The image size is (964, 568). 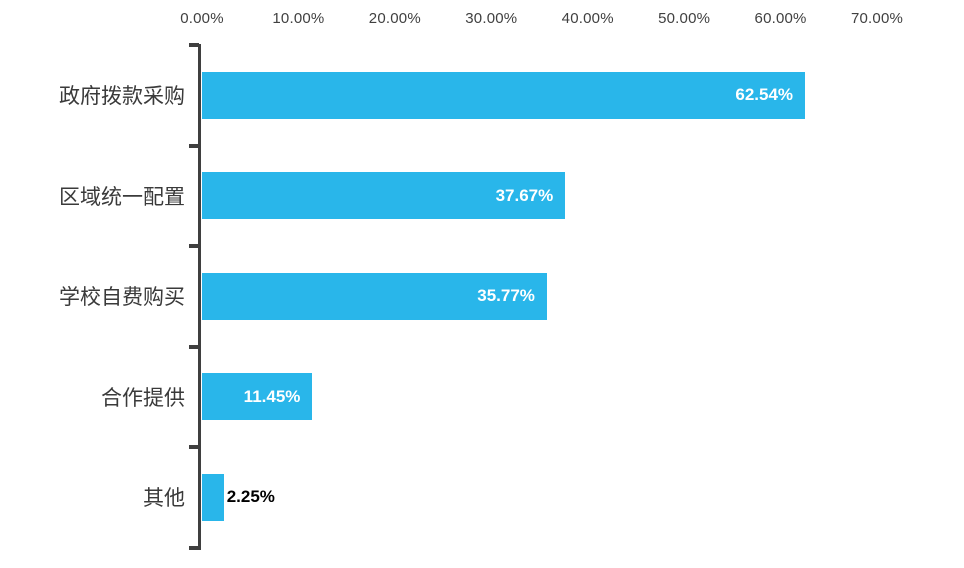 What do you see at coordinates (587, 18) in the screenshot?
I see `x-axis-tick-label: 40.00%` at bounding box center [587, 18].